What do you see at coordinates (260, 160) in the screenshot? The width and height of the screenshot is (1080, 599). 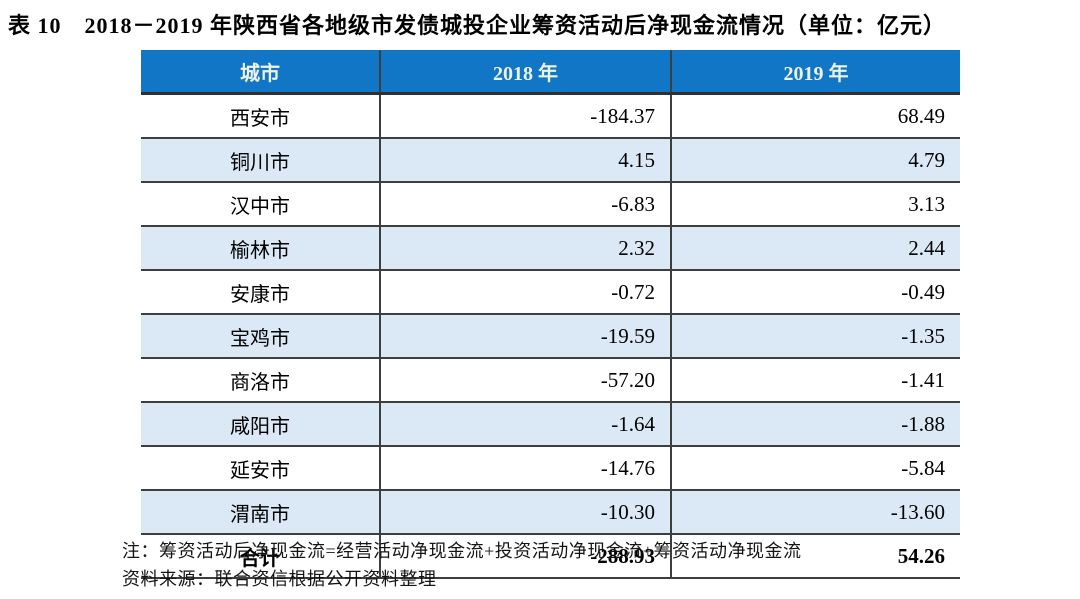 I see `city-cell: 铜川市` at bounding box center [260, 160].